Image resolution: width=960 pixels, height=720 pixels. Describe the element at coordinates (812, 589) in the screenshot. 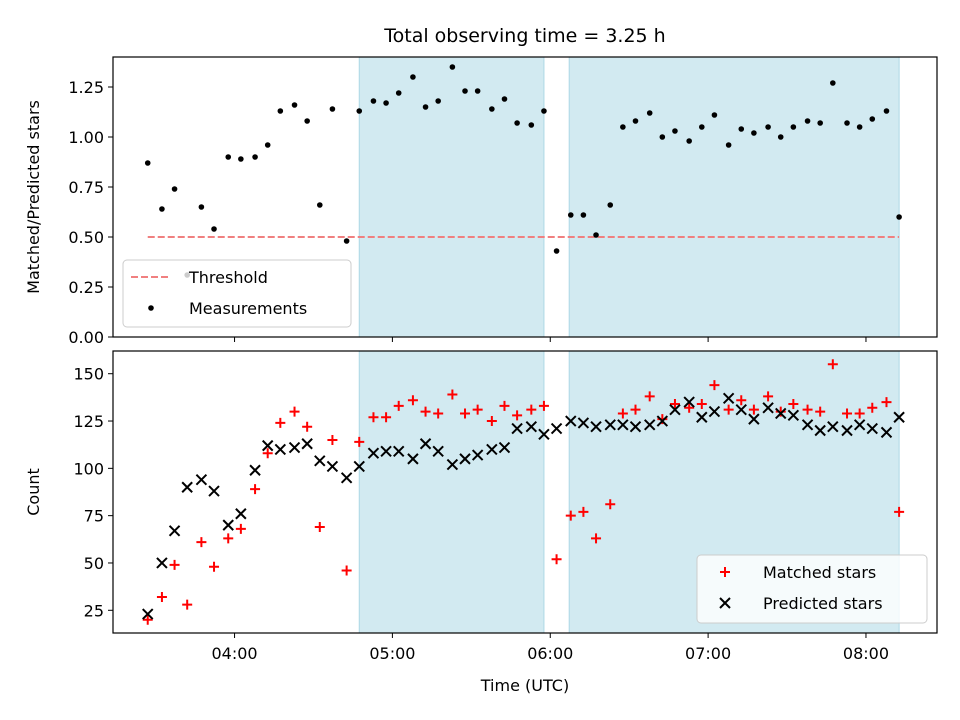

I see `legend: Matched stars Predicted stars` at that location.